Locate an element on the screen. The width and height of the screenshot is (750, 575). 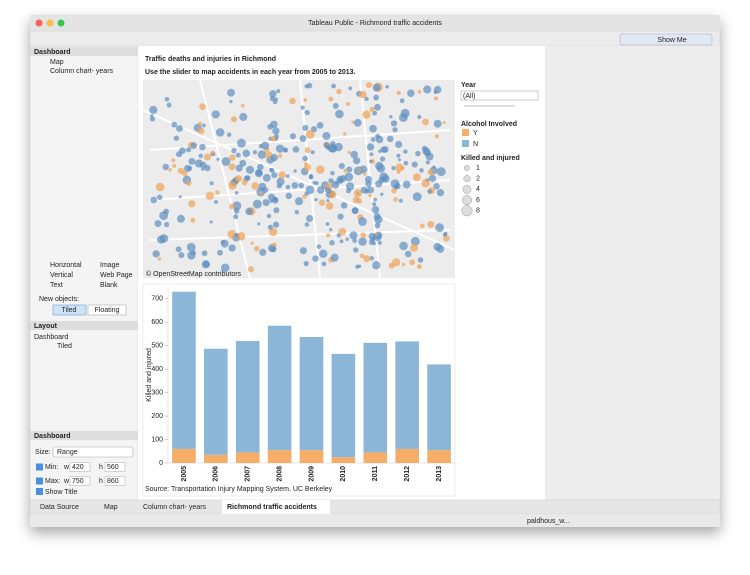
object-item: Vertical is located at coordinates (61, 275).